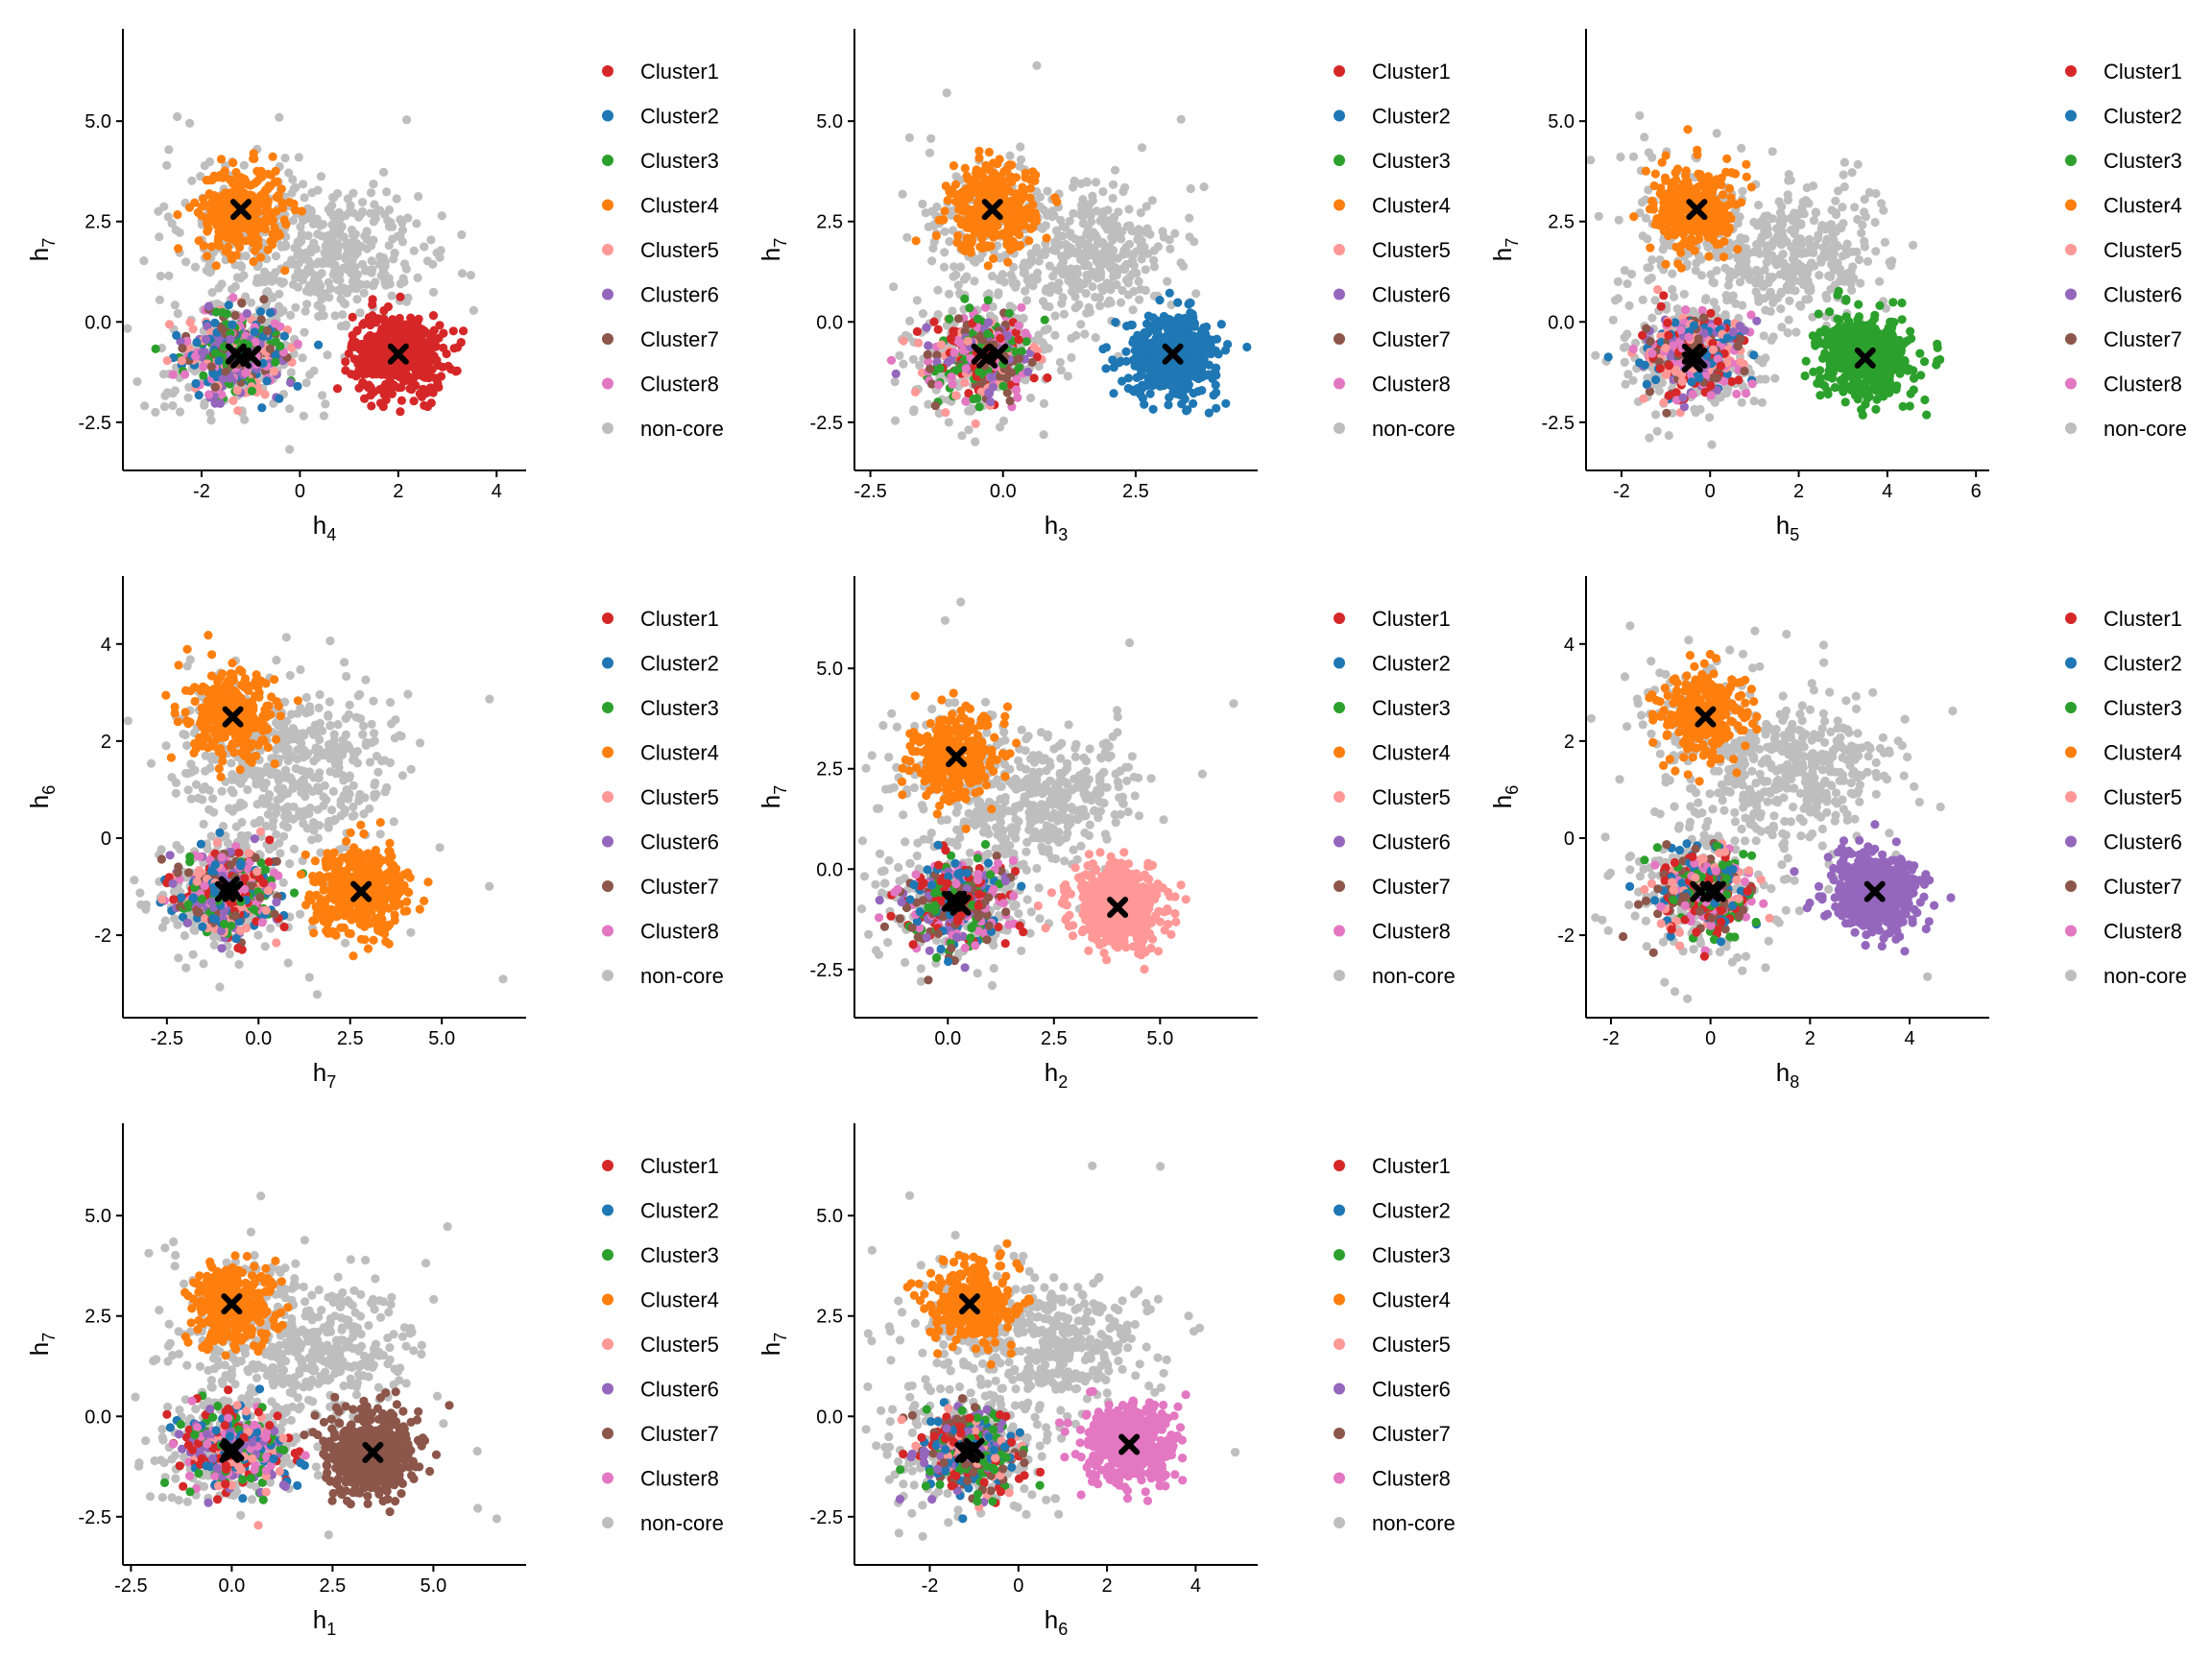  Describe the element at coordinates (991, 402) in the screenshot. I see `data-point-cluster6` at that location.